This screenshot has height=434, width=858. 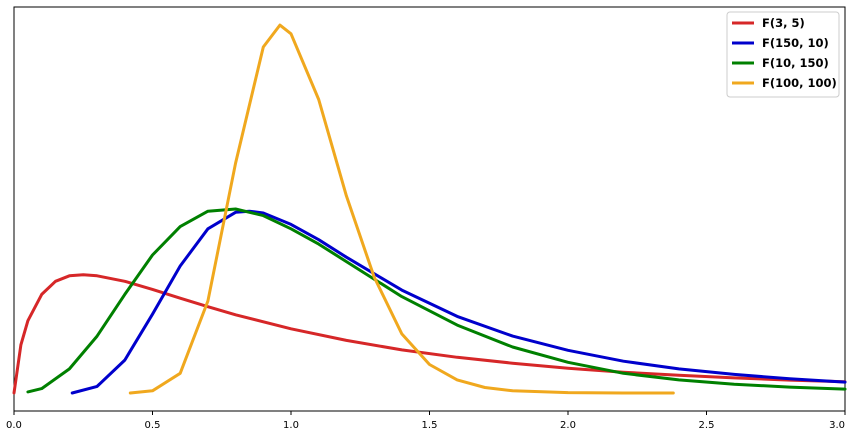 I want to click on x-tick-label: 0.5, so click(x=153, y=425).